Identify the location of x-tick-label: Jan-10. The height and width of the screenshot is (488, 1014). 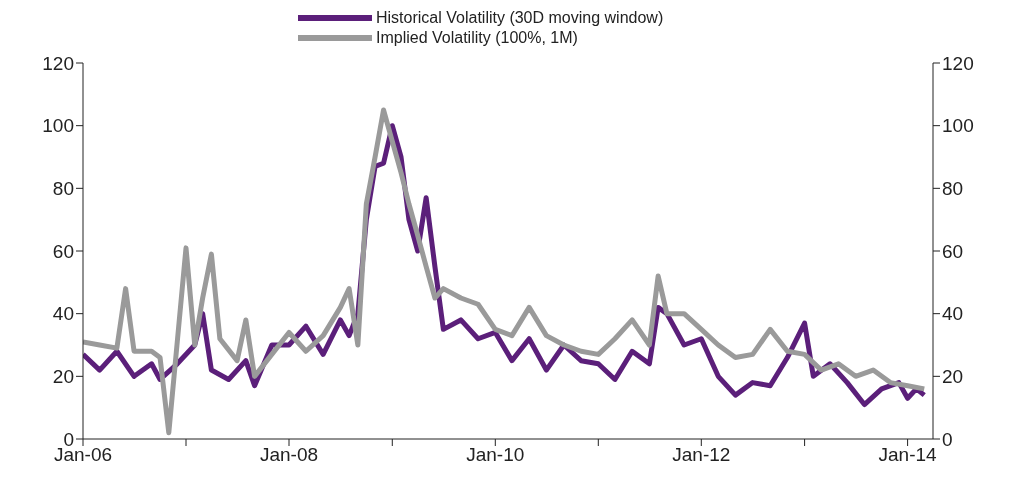
(495, 455).